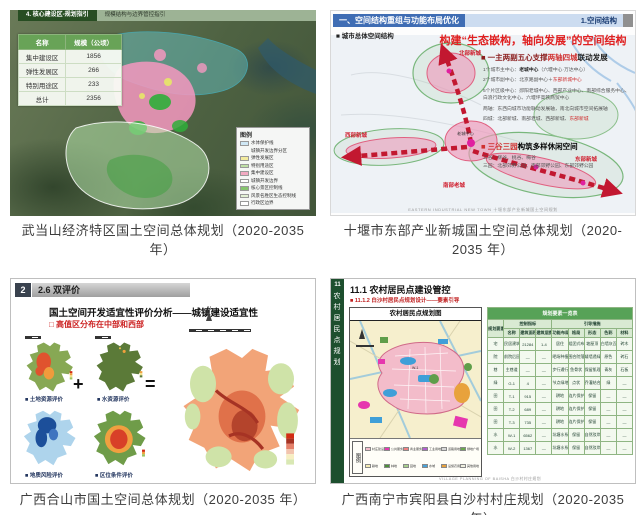 The width and height of the screenshot is (640, 515). What do you see at coordinates (357, 457) in the screenshot?
I see `legend-title: 图例` at bounding box center [357, 457].